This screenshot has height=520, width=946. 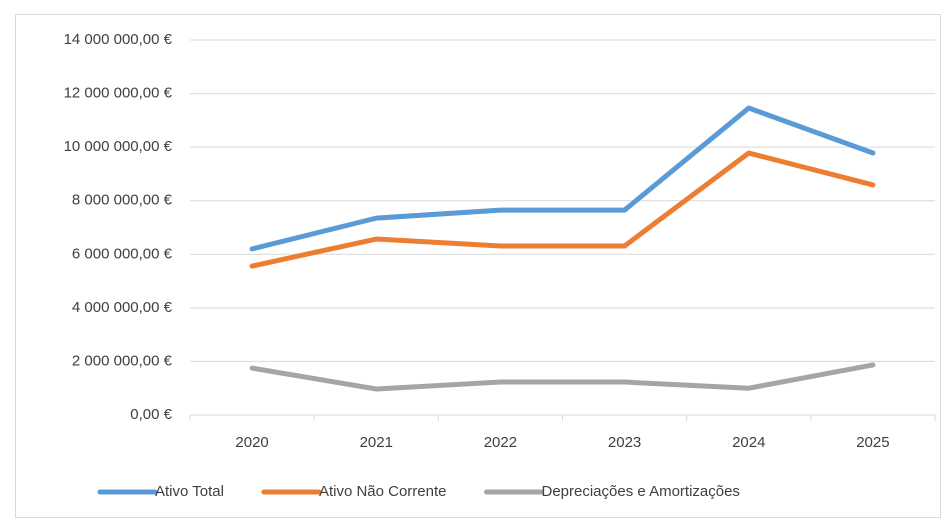 I want to click on y-tick-label: 8 000 000,00 €, so click(x=122, y=200).